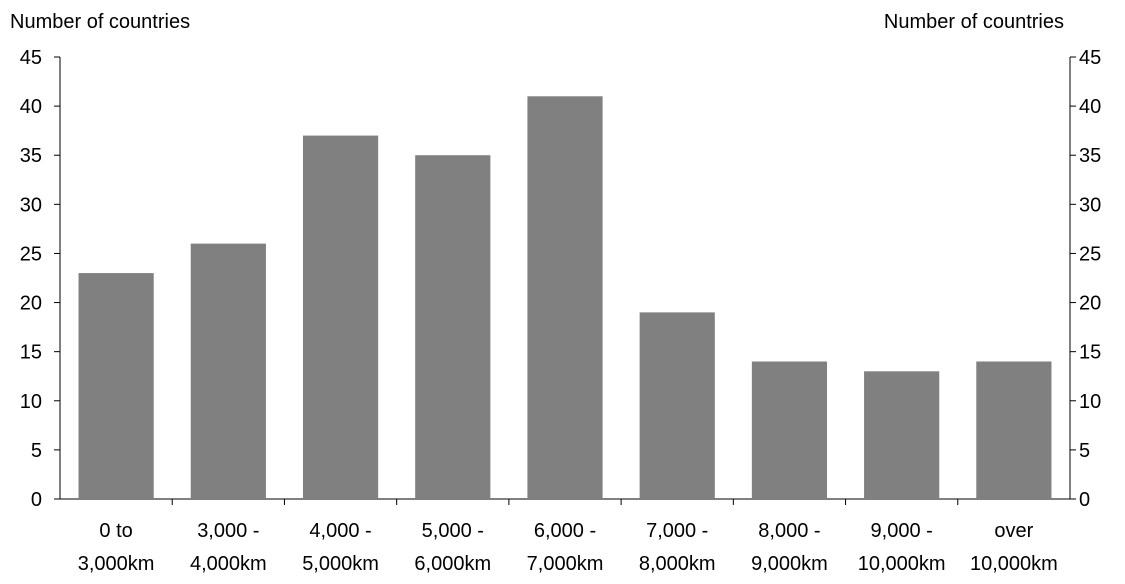  Describe the element at coordinates (1090, 58) in the screenshot. I see `right-y-tick-label: 45` at that location.